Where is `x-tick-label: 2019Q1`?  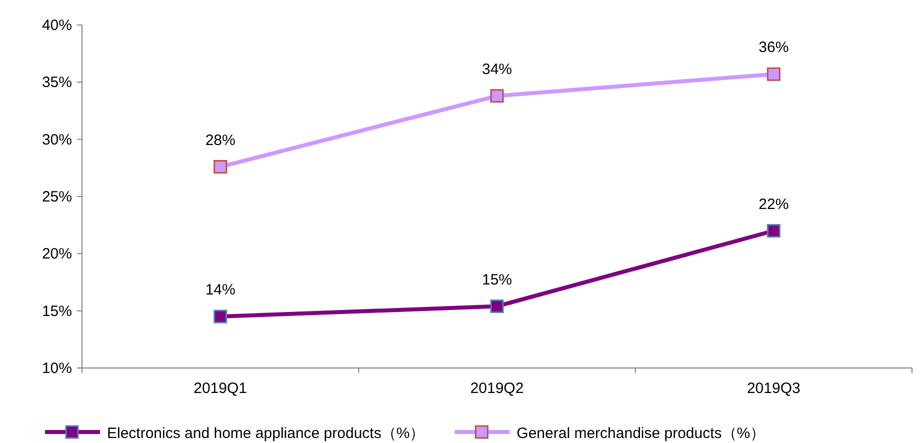 x-tick-label: 2019Q1 is located at coordinates (221, 388).